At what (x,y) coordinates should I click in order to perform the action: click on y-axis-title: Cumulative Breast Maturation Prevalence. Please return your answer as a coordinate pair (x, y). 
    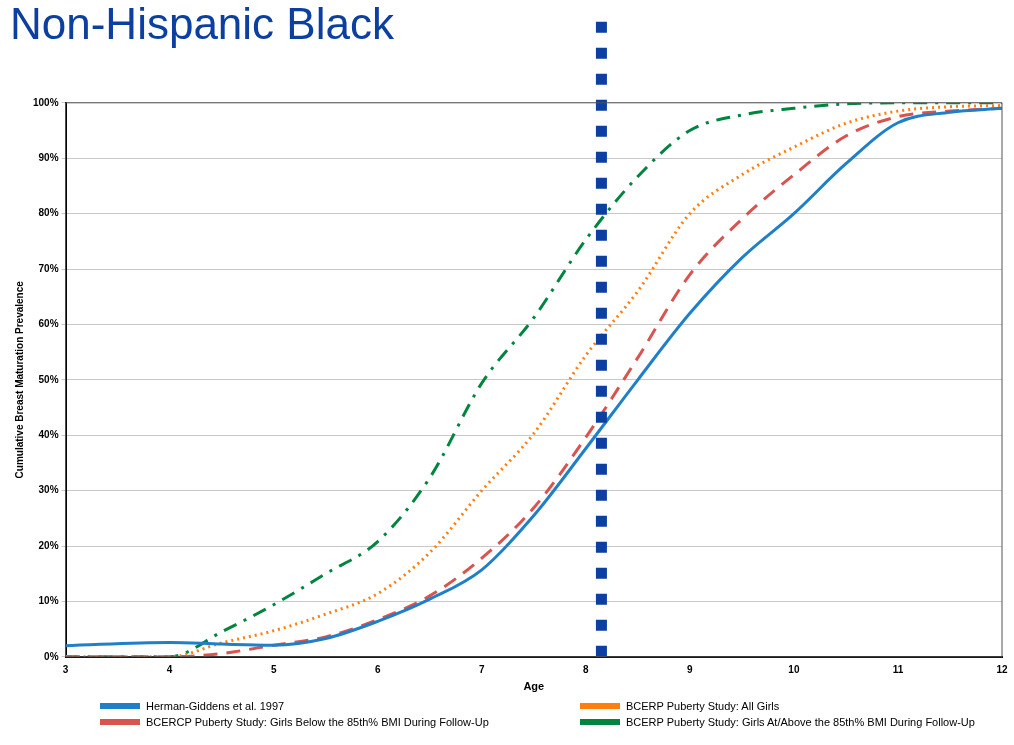
    Looking at the image, I should click on (19, 379).